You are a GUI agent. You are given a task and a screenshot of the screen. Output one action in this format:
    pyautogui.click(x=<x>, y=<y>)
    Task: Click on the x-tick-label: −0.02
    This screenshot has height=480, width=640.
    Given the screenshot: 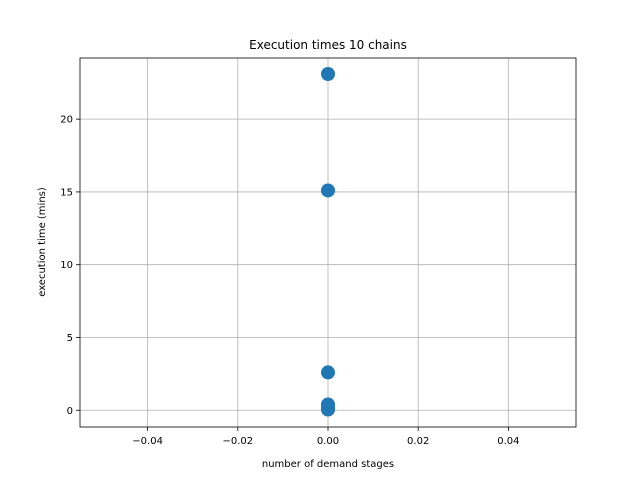 What is the action you would take?
    pyautogui.click(x=237, y=441)
    